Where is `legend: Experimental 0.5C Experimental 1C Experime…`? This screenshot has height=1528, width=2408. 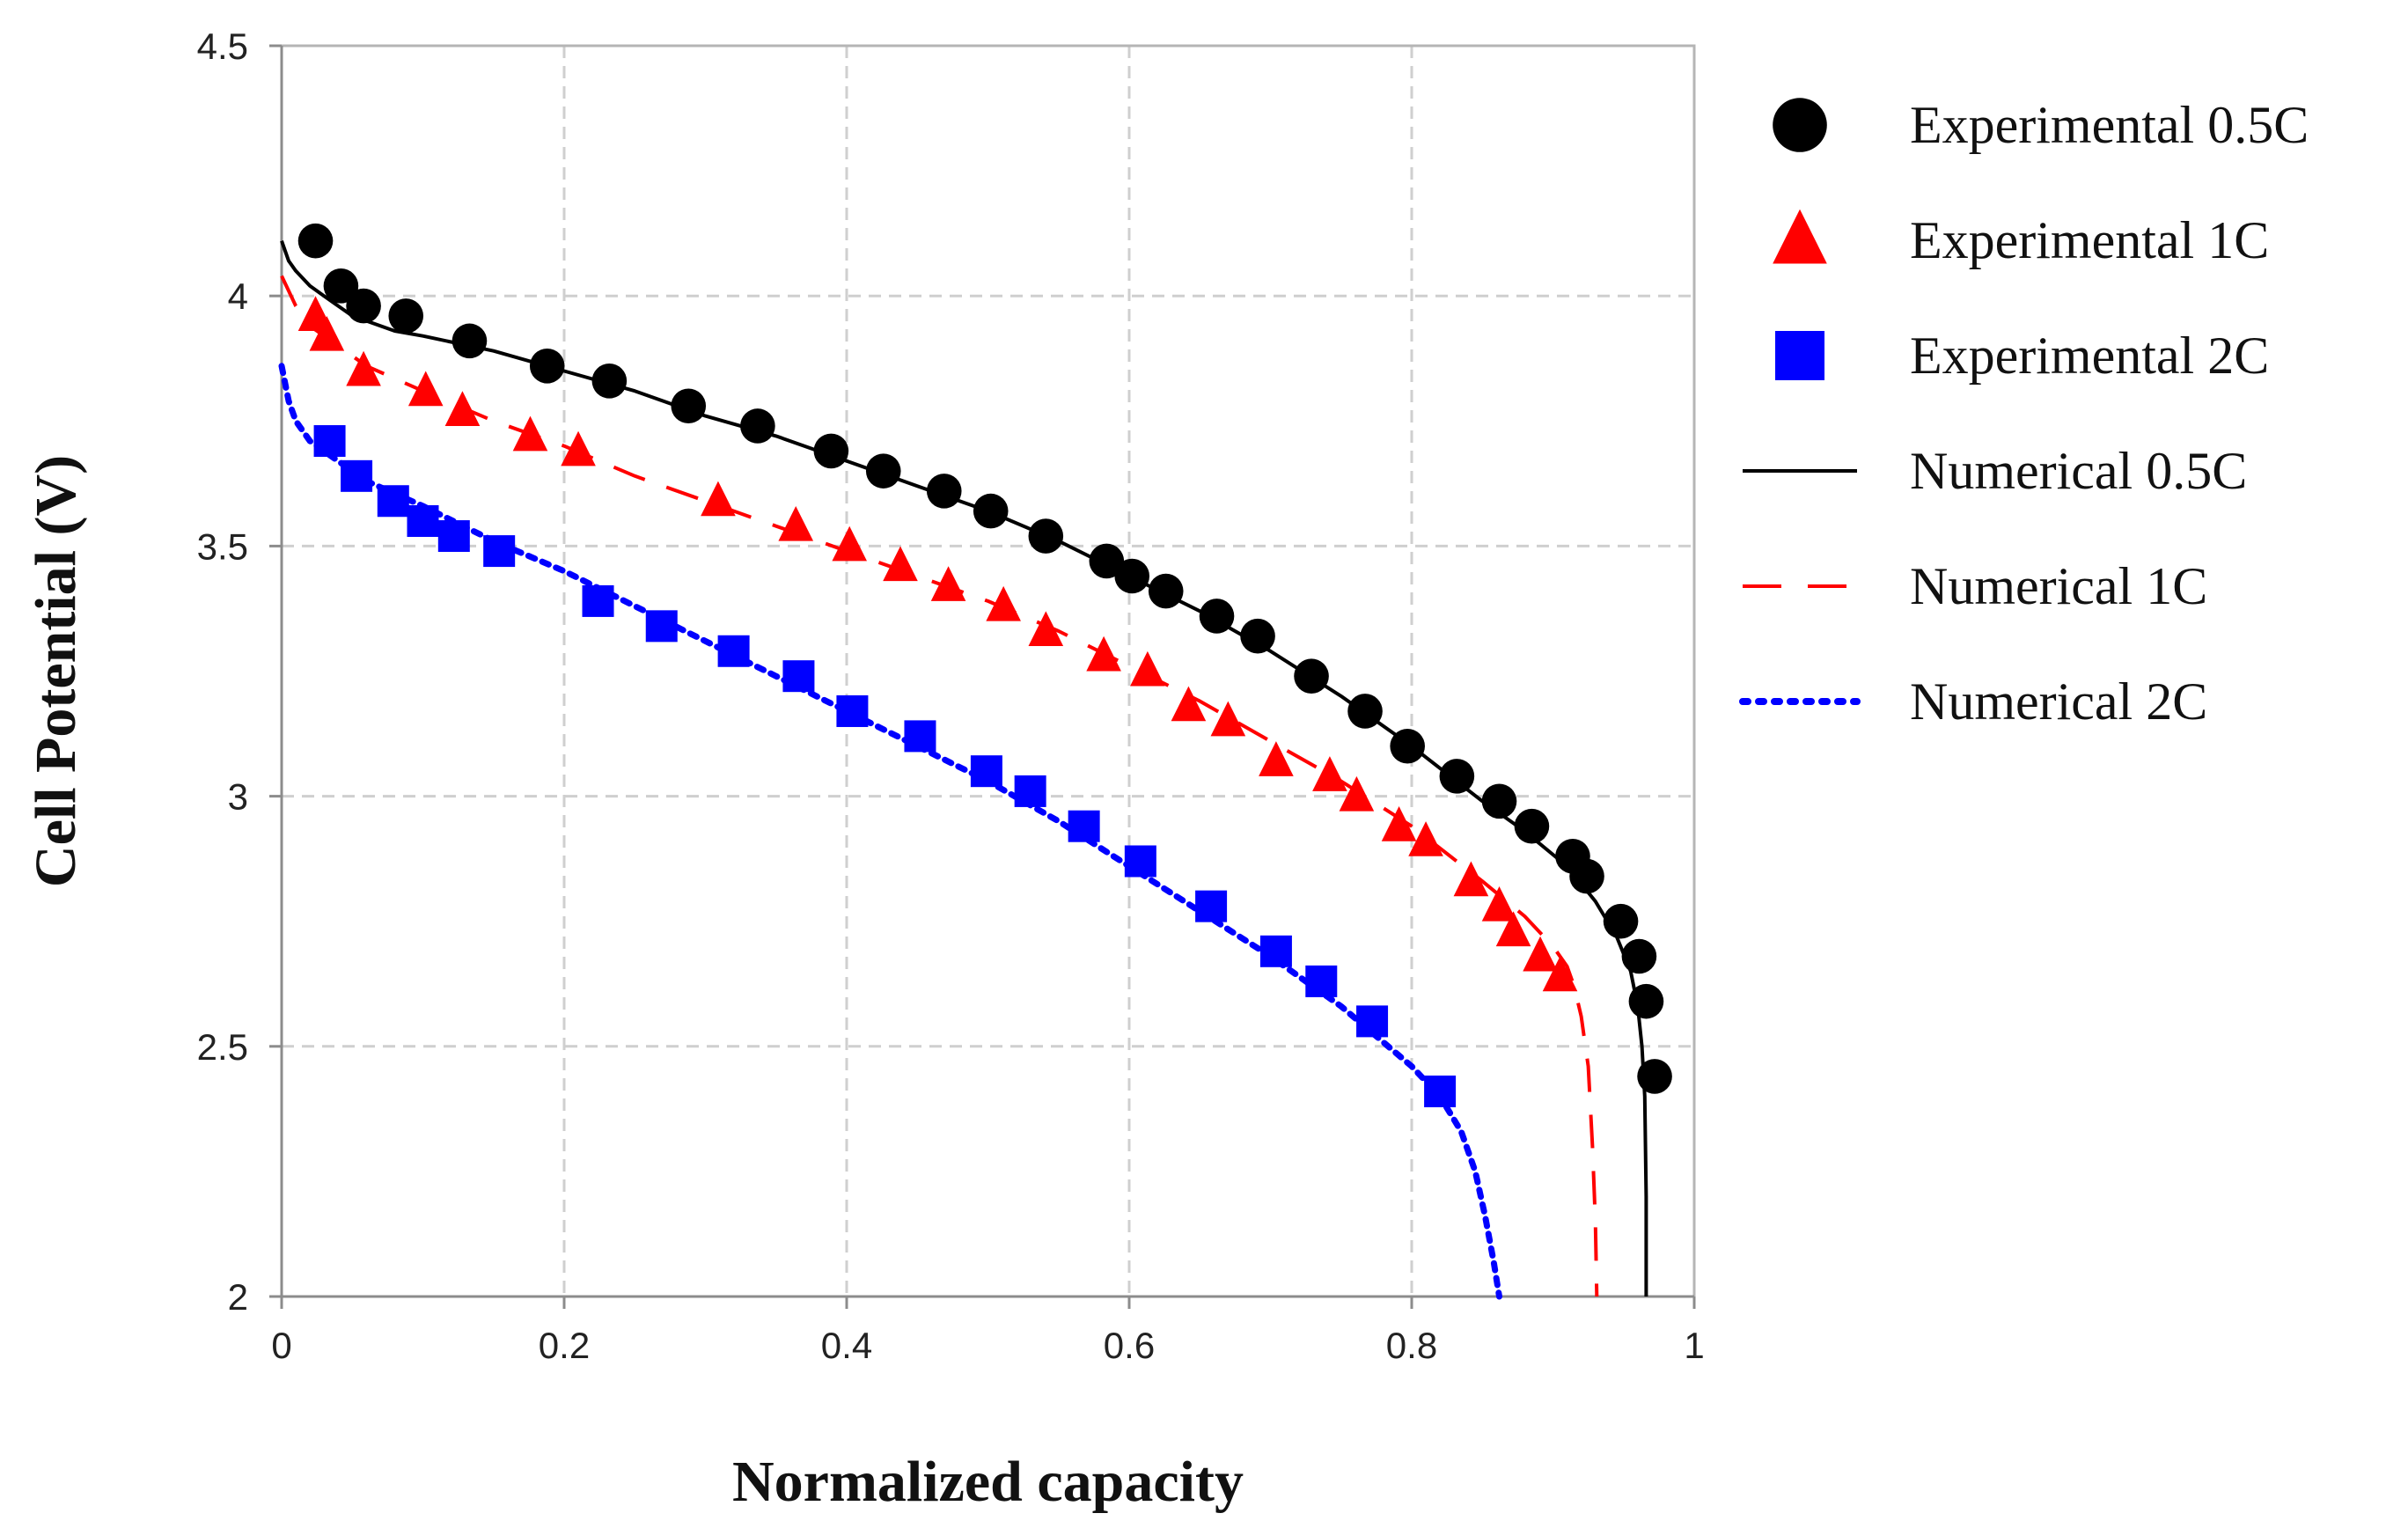 legend: Experimental 0.5C Experimental 1C Experime… is located at coordinates (2024, 413).